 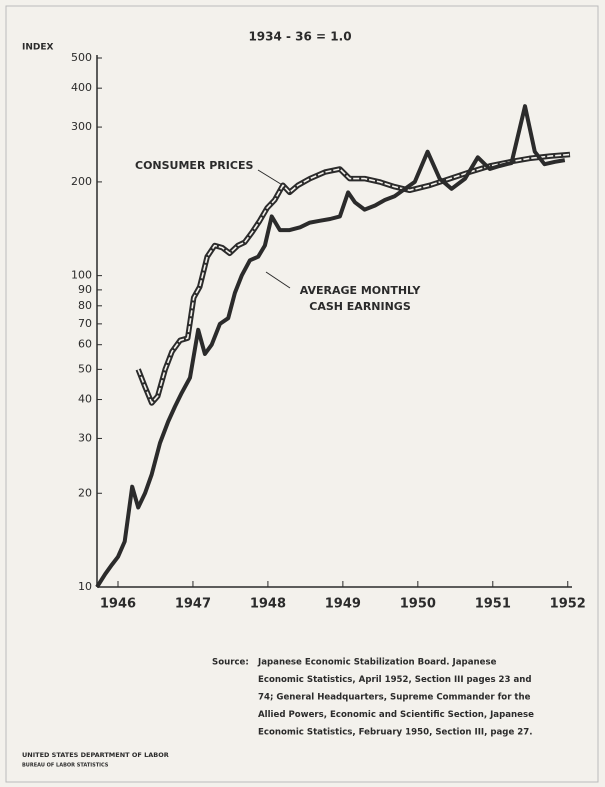 What do you see at coordinates (81, 126) in the screenshot?
I see `y-tick-label: 300` at bounding box center [81, 126].